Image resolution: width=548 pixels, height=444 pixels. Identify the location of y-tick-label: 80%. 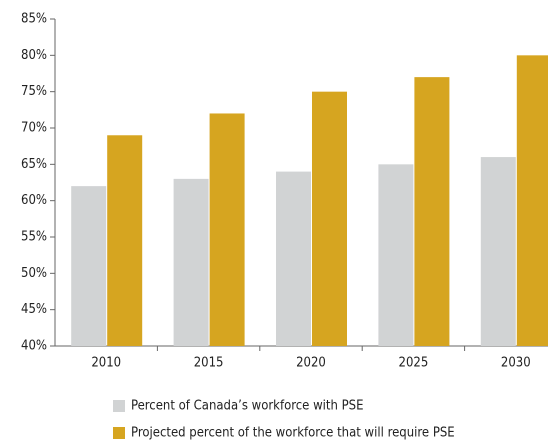
(34, 55).